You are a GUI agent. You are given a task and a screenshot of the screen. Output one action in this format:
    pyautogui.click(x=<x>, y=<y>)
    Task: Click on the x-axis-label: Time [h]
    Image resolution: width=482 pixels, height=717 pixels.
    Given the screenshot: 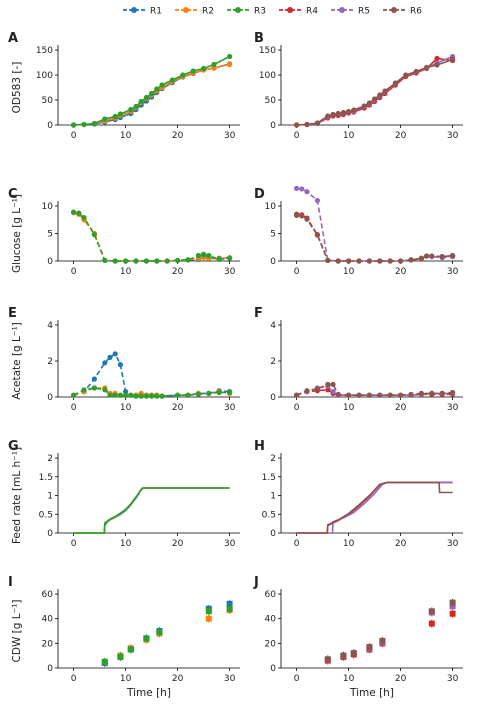 What is the action you would take?
    pyautogui.click(x=148, y=693)
    